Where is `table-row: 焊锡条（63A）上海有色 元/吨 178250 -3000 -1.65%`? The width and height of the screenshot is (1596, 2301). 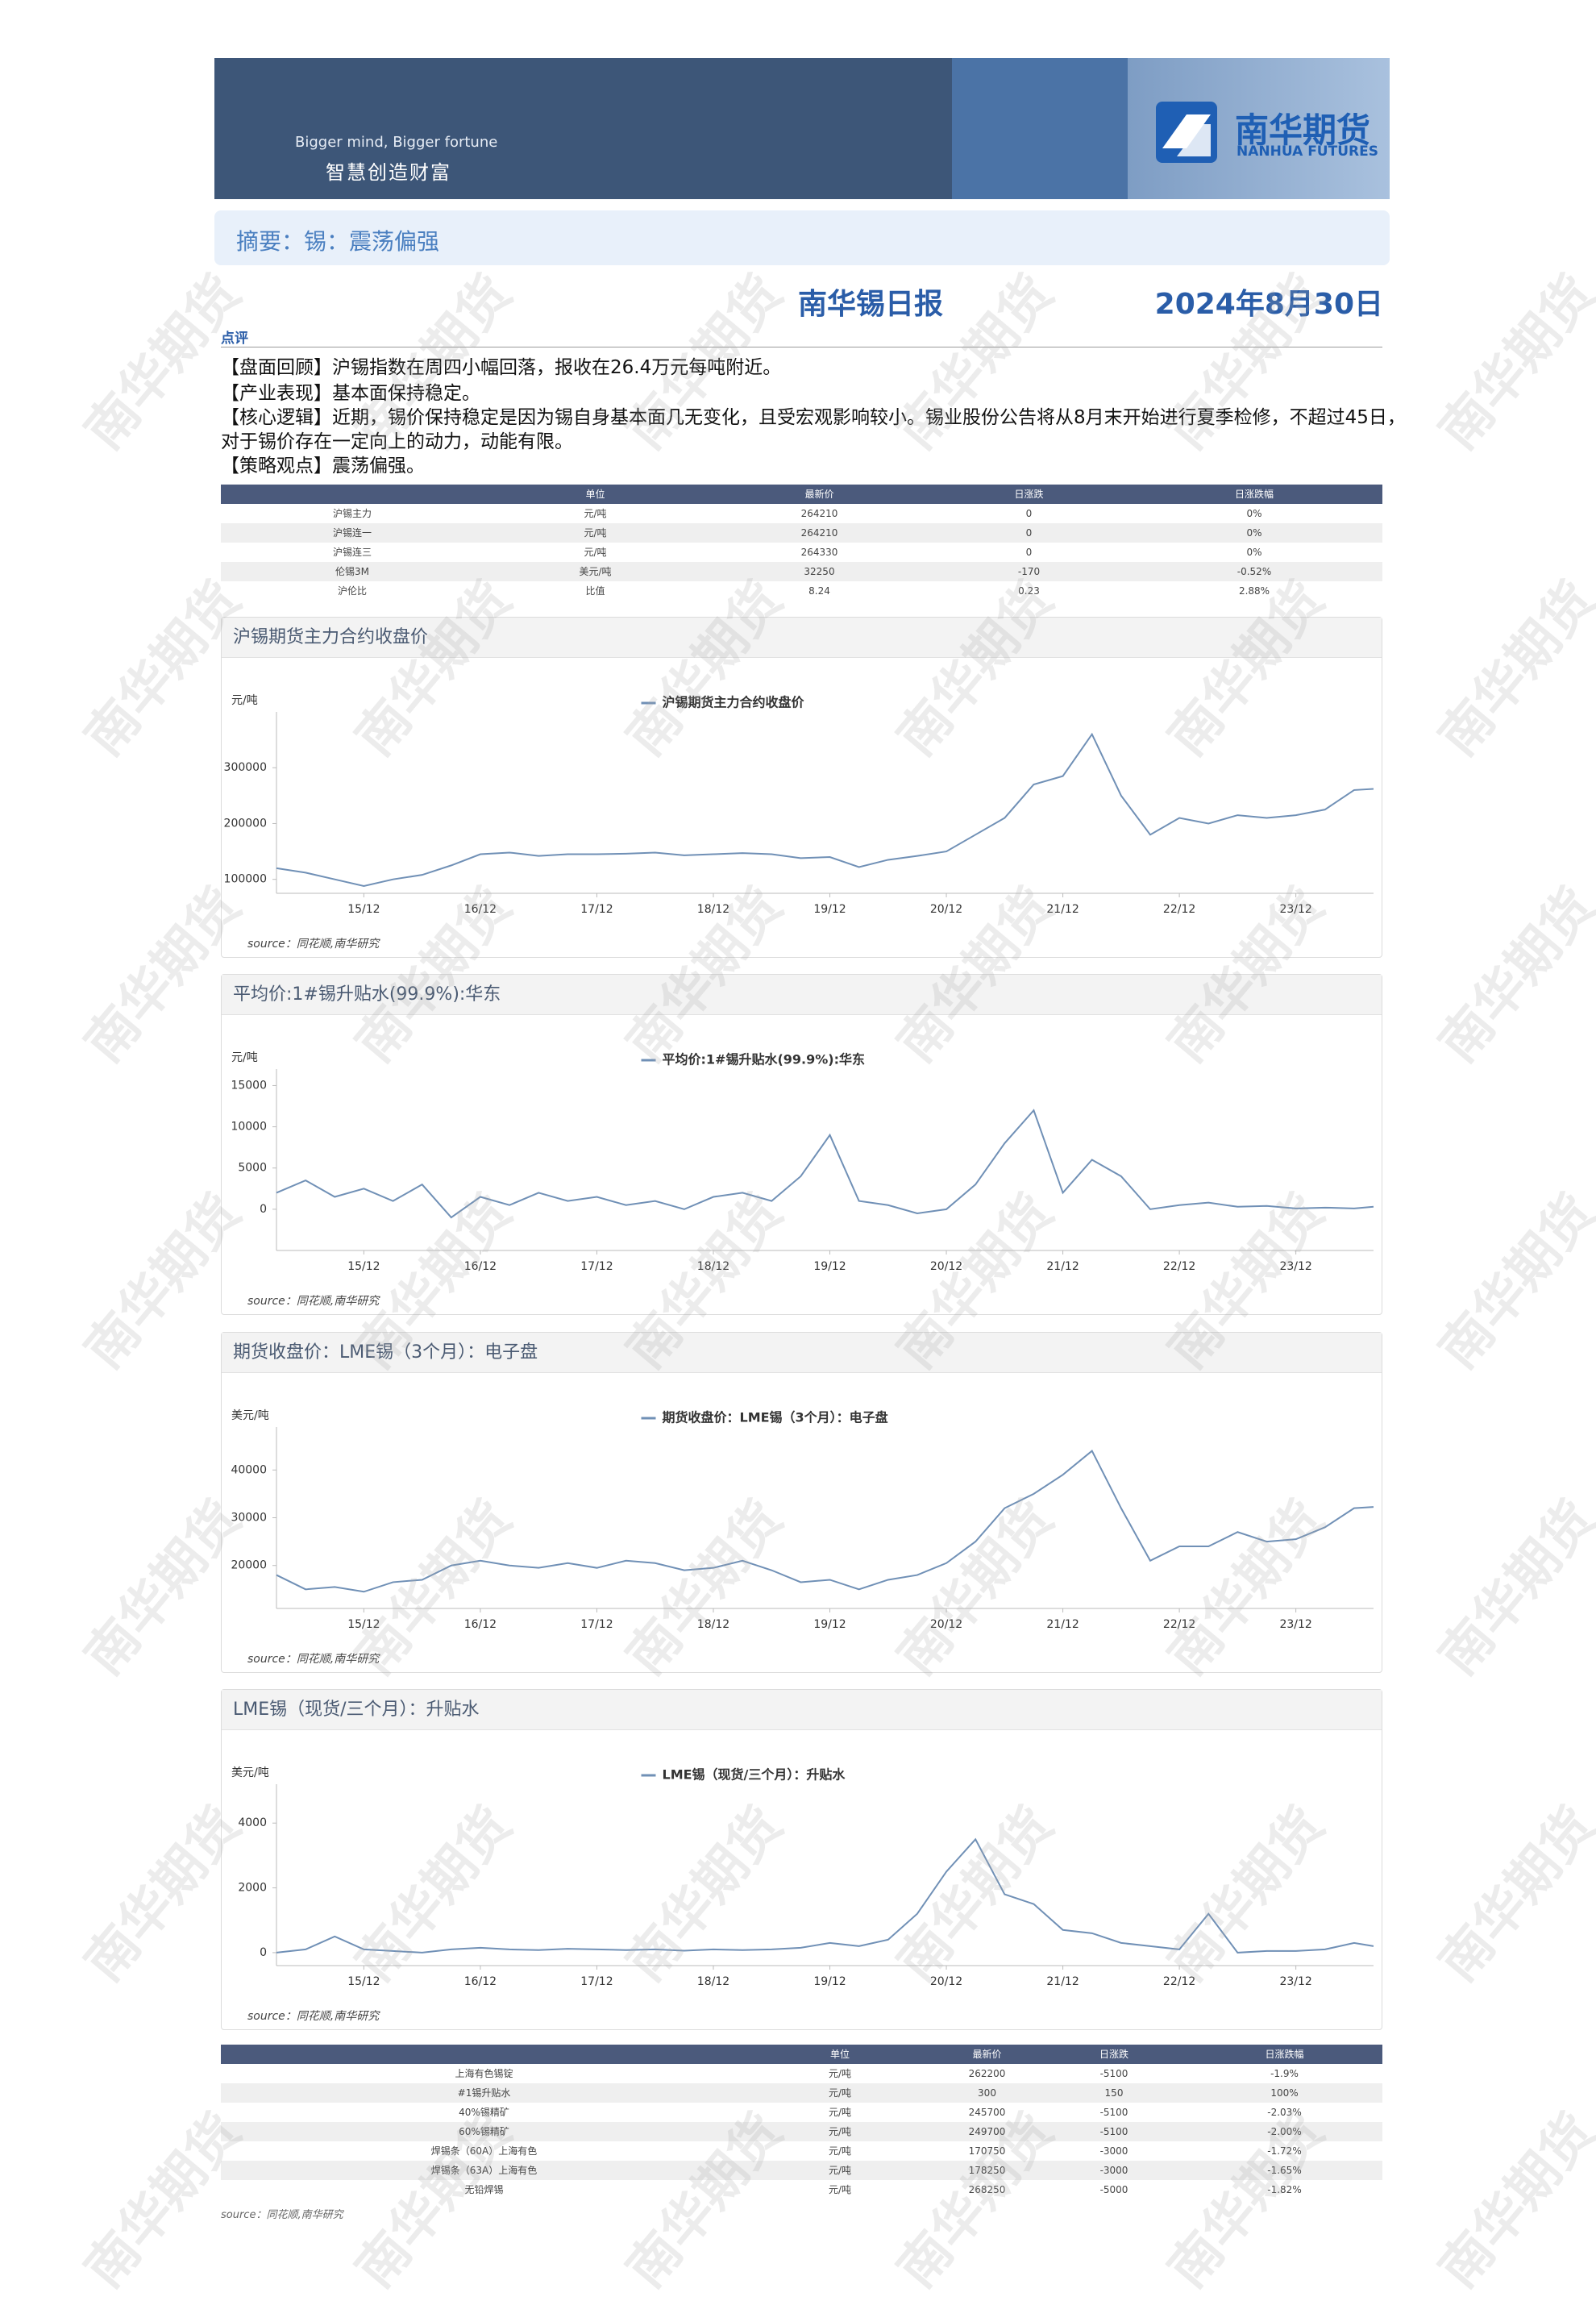 table-row: 焊锡条（63A）上海有色 元/吨 178250 -3000 -1.65% is located at coordinates (801, 2170).